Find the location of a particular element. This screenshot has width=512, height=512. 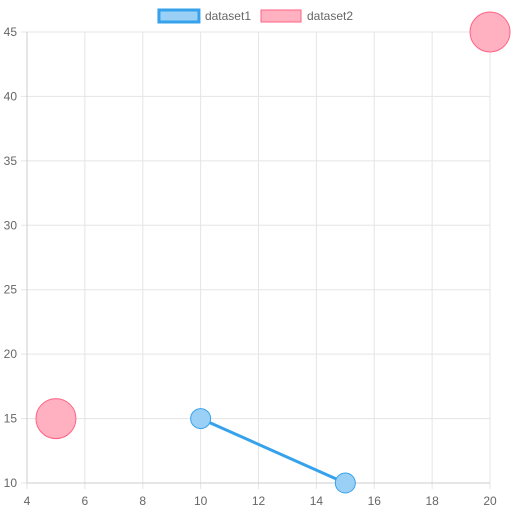

y-tick-label: 45 is located at coordinates (11, 32).